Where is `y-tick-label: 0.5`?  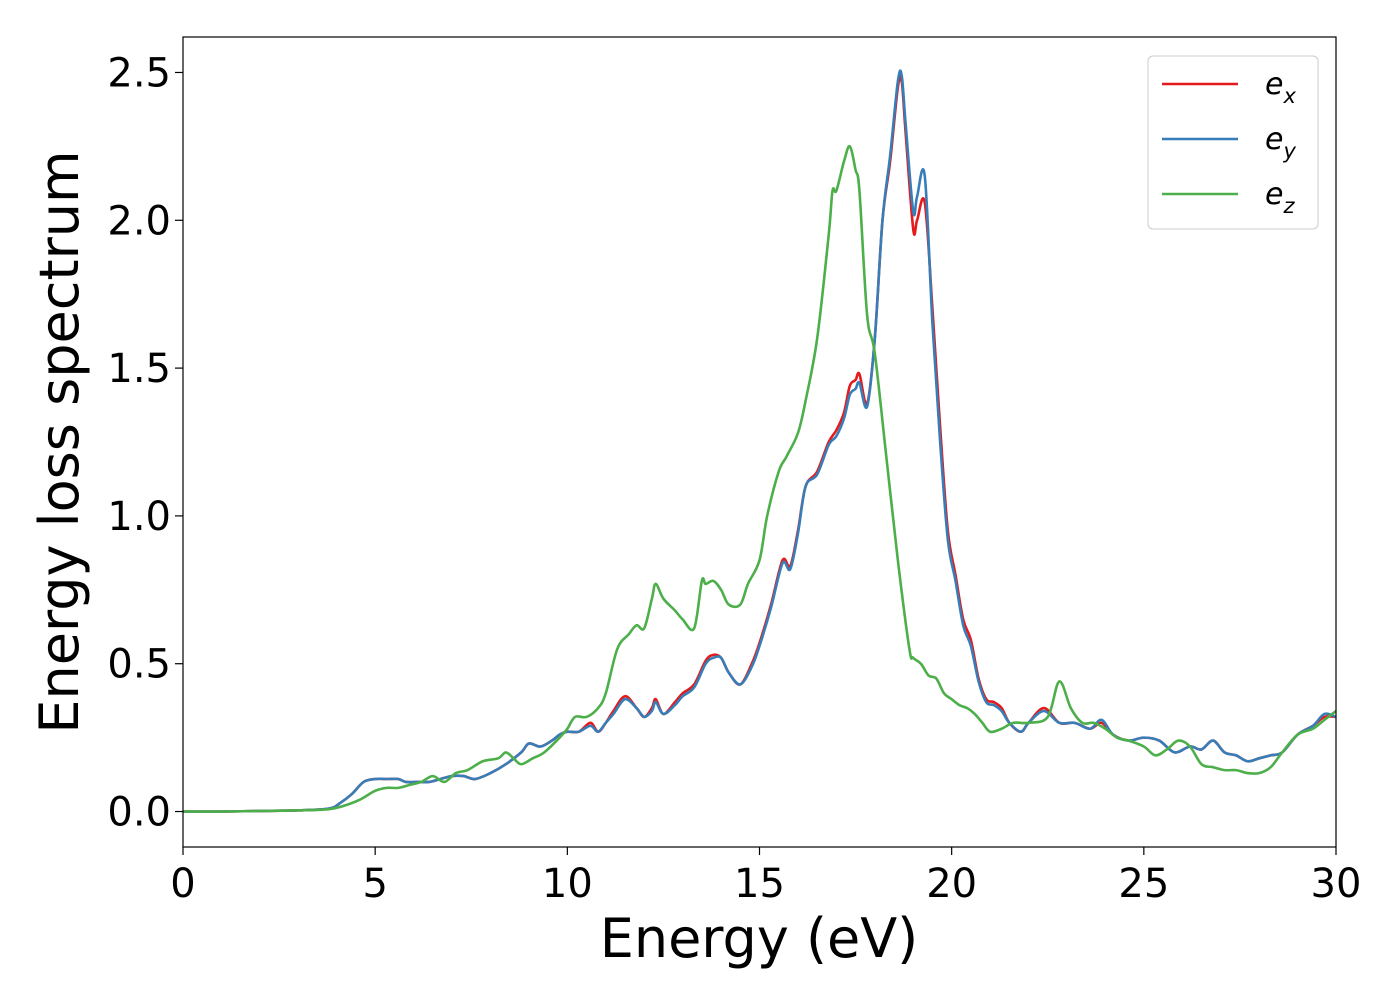
y-tick-label: 0.5 is located at coordinates (139, 665).